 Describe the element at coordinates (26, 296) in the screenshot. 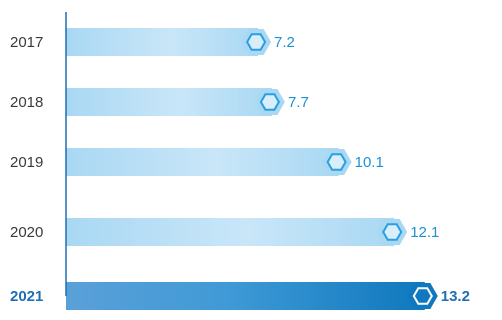

I see `category-label-2021: 2021` at that location.